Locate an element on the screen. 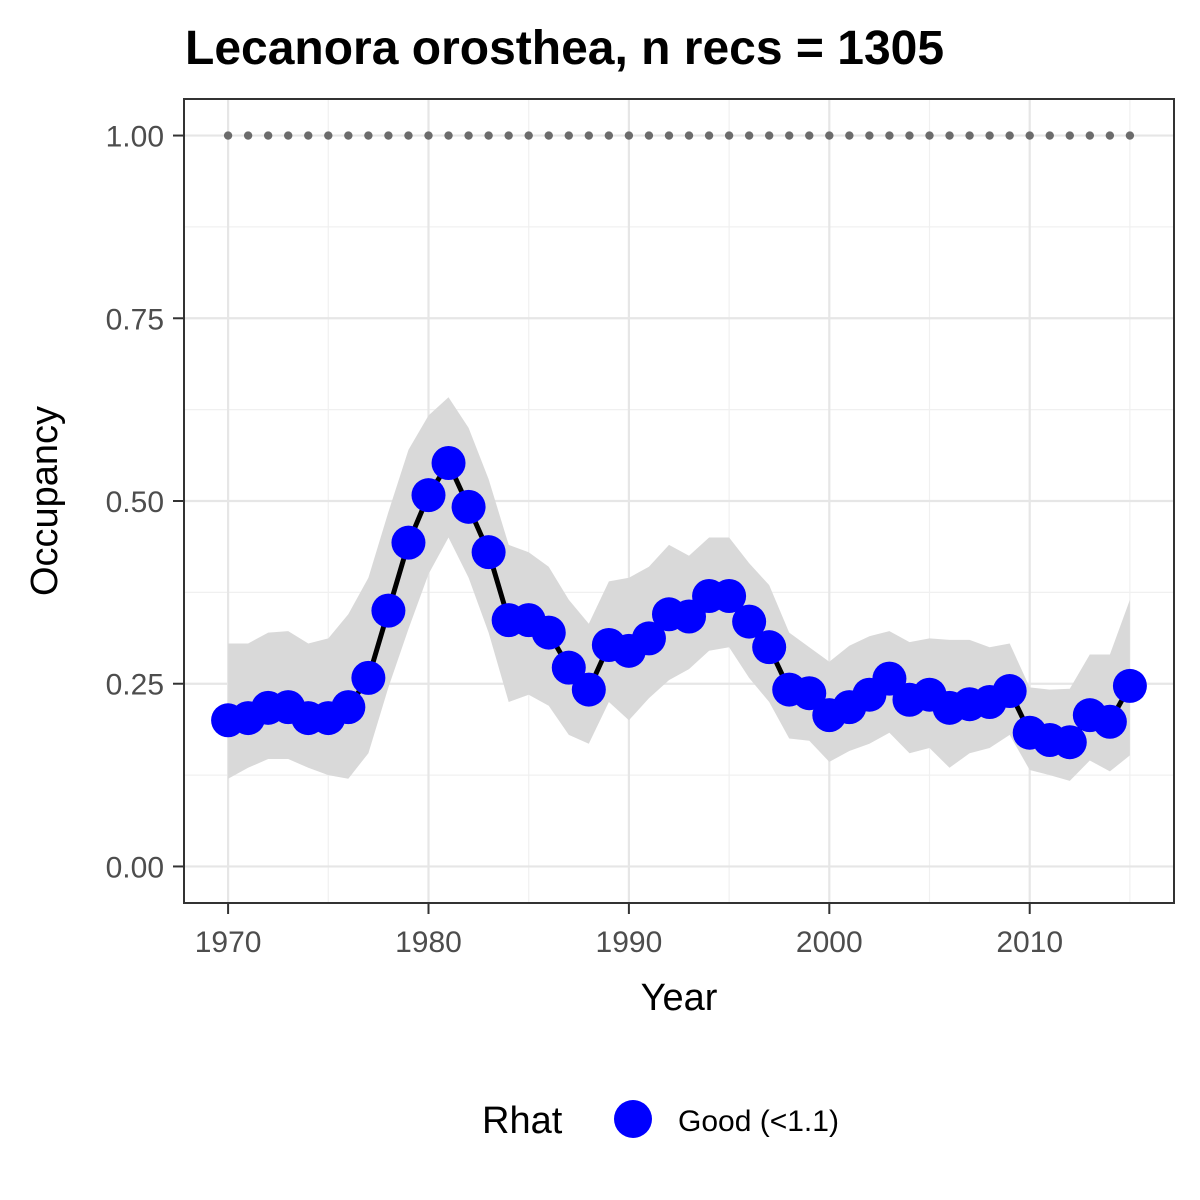  y-axis: 0.00 0.25 0.50 0.75 1.00 is located at coordinates (145, 502).